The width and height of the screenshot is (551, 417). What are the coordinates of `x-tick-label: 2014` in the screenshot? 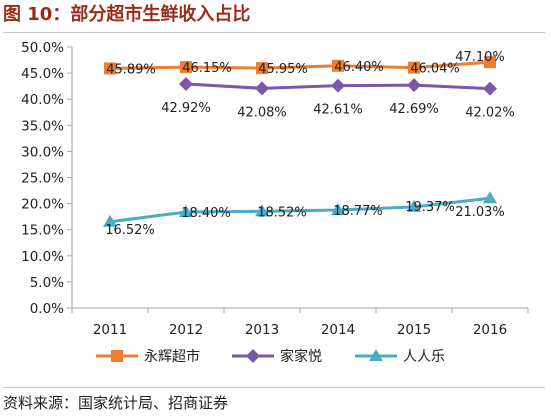 It's located at (338, 330).